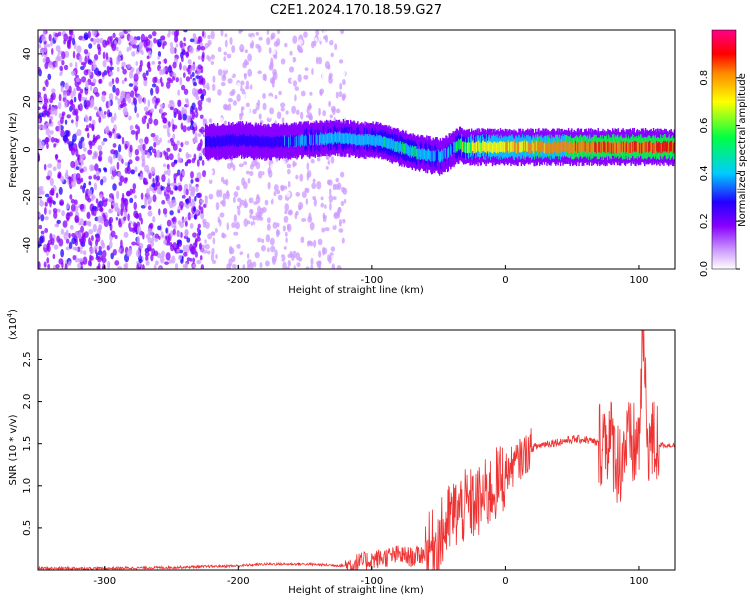 The height and width of the screenshot is (600, 750). Describe the element at coordinates (370, 275) in the screenshot. I see `spectrogram-x-ticks: -300 -200 -100 0 100` at that location.